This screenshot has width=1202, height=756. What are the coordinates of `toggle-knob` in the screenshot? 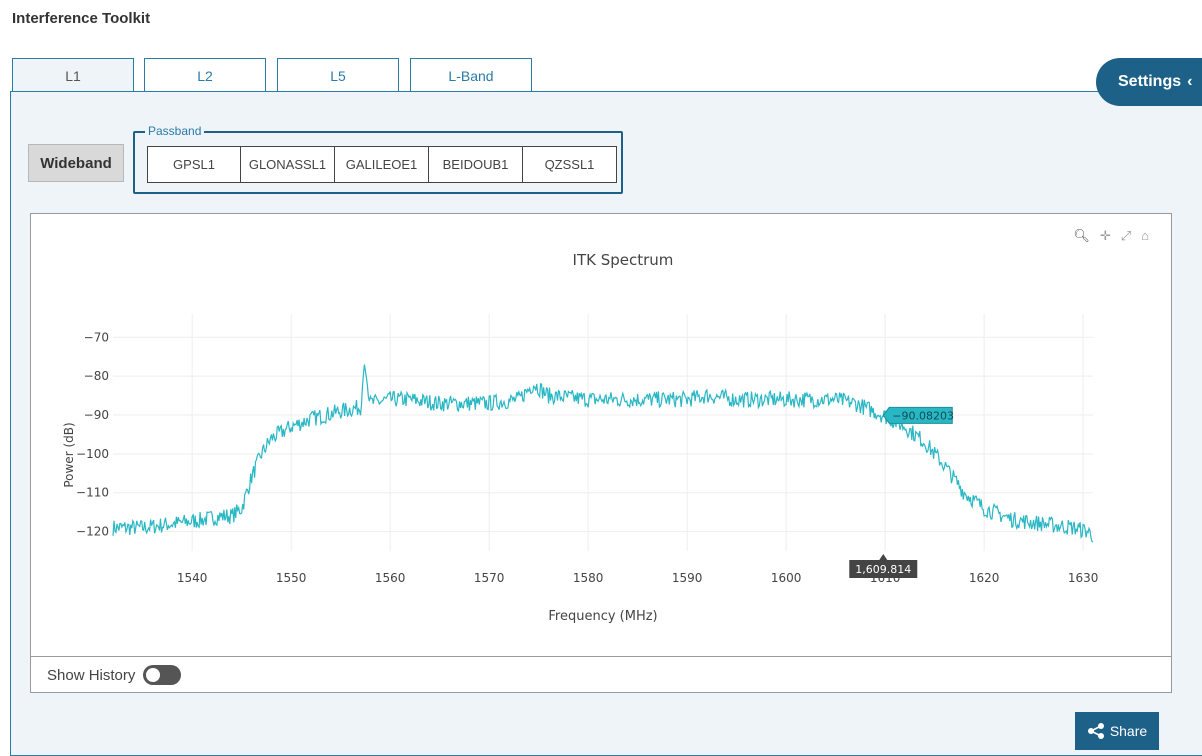 It's located at (153, 675).